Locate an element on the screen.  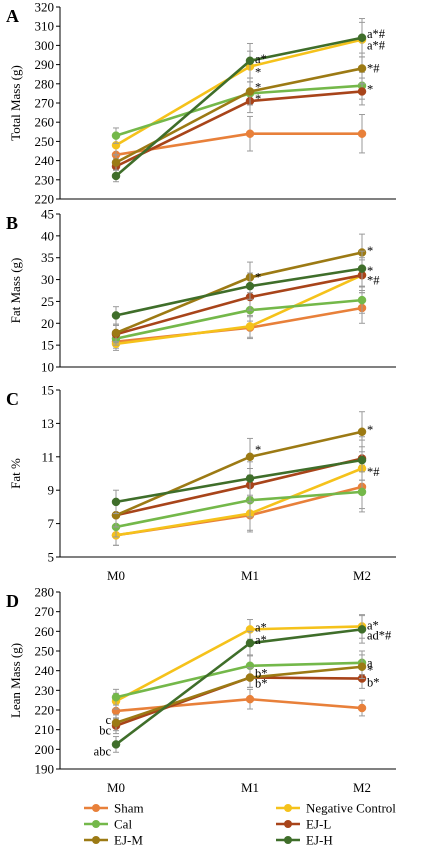
y-tick-label: 15 is located at coordinates (47, 390).